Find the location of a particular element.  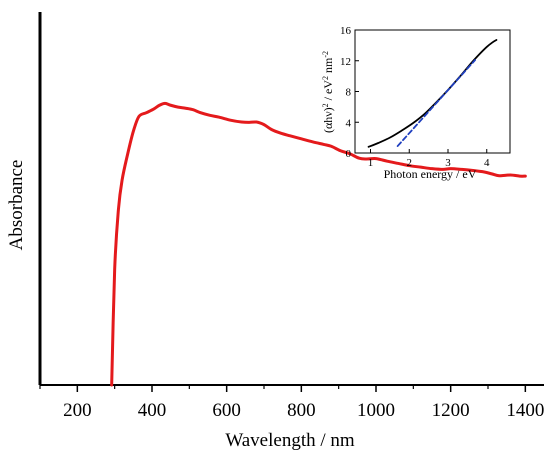

main-x-tick-label: 600 is located at coordinates (226, 410).